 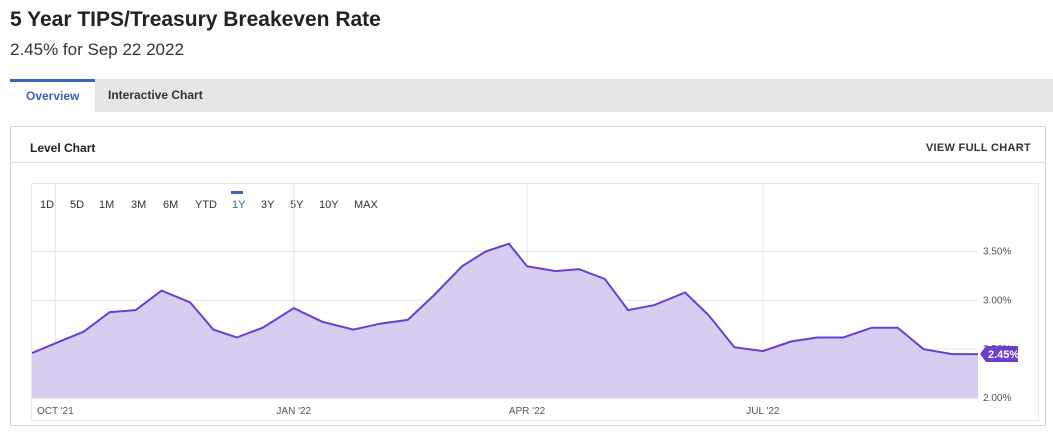 I want to click on x-tick-label: JAN '22, so click(x=293, y=411).